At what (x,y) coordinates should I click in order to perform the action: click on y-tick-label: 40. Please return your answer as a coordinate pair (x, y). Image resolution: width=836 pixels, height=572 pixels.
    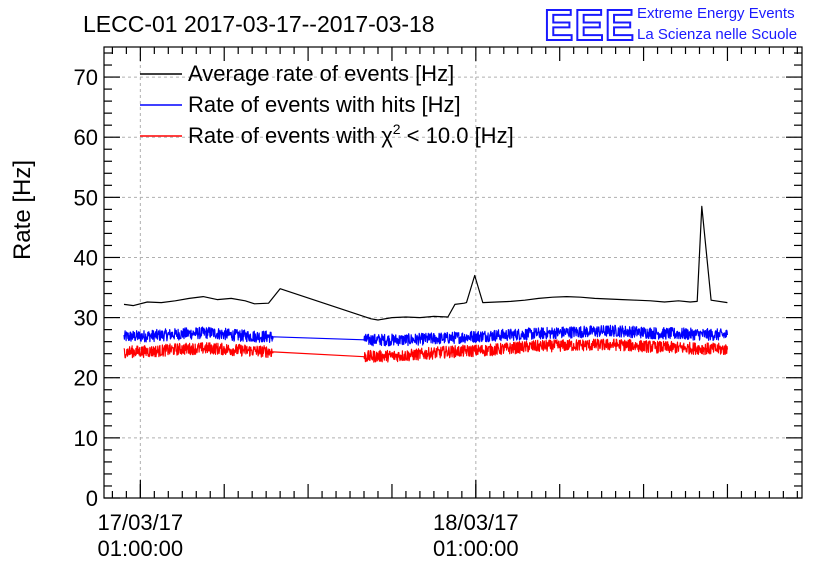
    Looking at the image, I should click on (86, 257).